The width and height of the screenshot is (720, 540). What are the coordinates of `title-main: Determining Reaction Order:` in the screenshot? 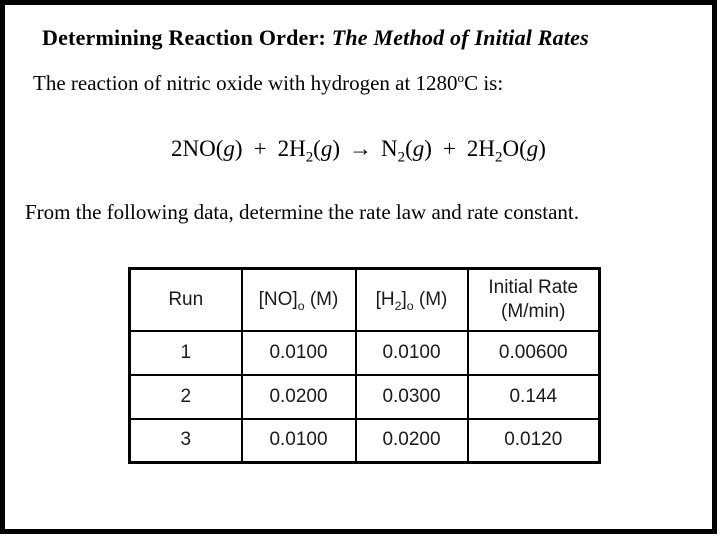 It's located at (187, 37).